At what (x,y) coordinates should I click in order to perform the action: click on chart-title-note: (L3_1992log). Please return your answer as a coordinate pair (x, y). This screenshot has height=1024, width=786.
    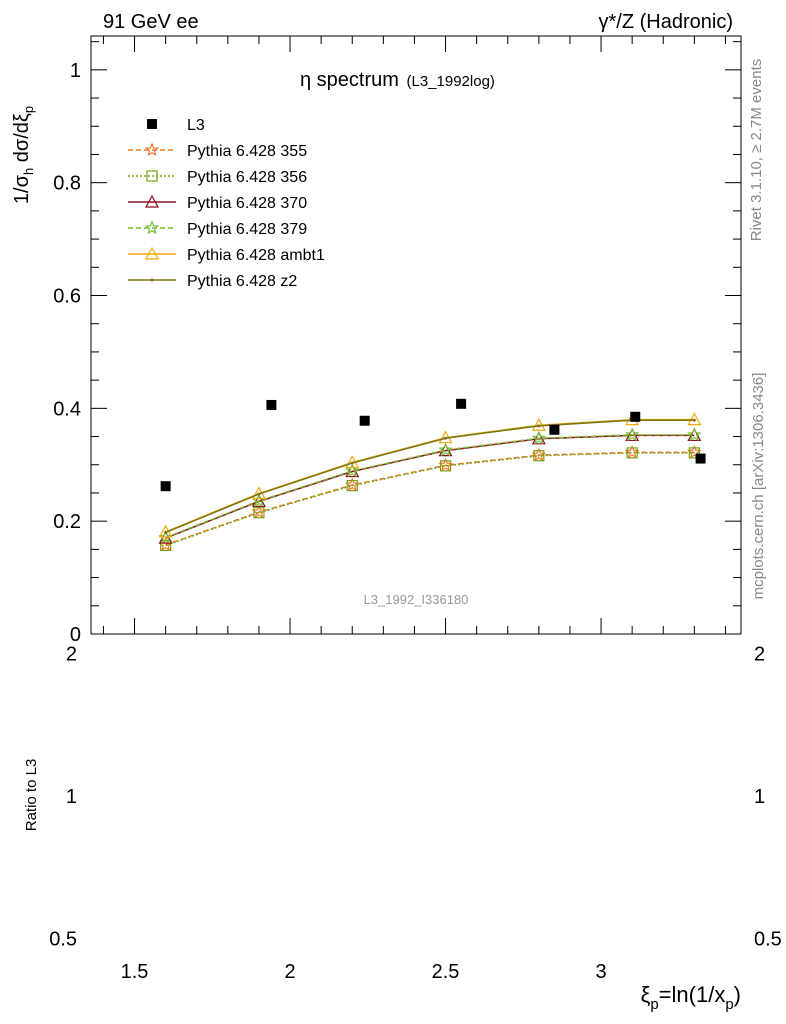
    Looking at the image, I should click on (451, 81).